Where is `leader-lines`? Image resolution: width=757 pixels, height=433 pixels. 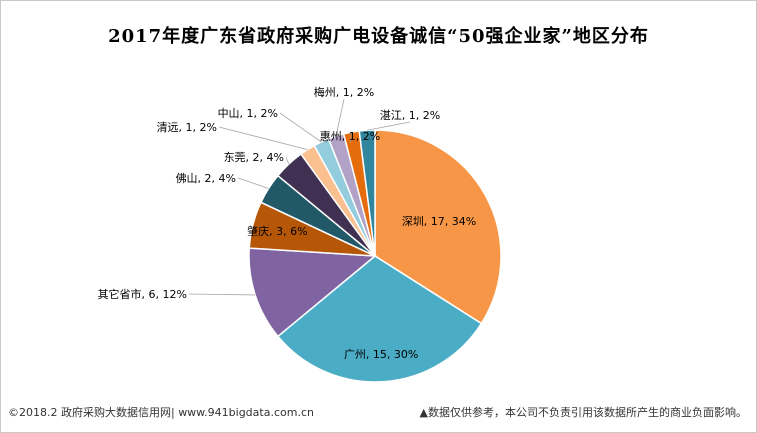
leader-lines is located at coordinates (299, 197).